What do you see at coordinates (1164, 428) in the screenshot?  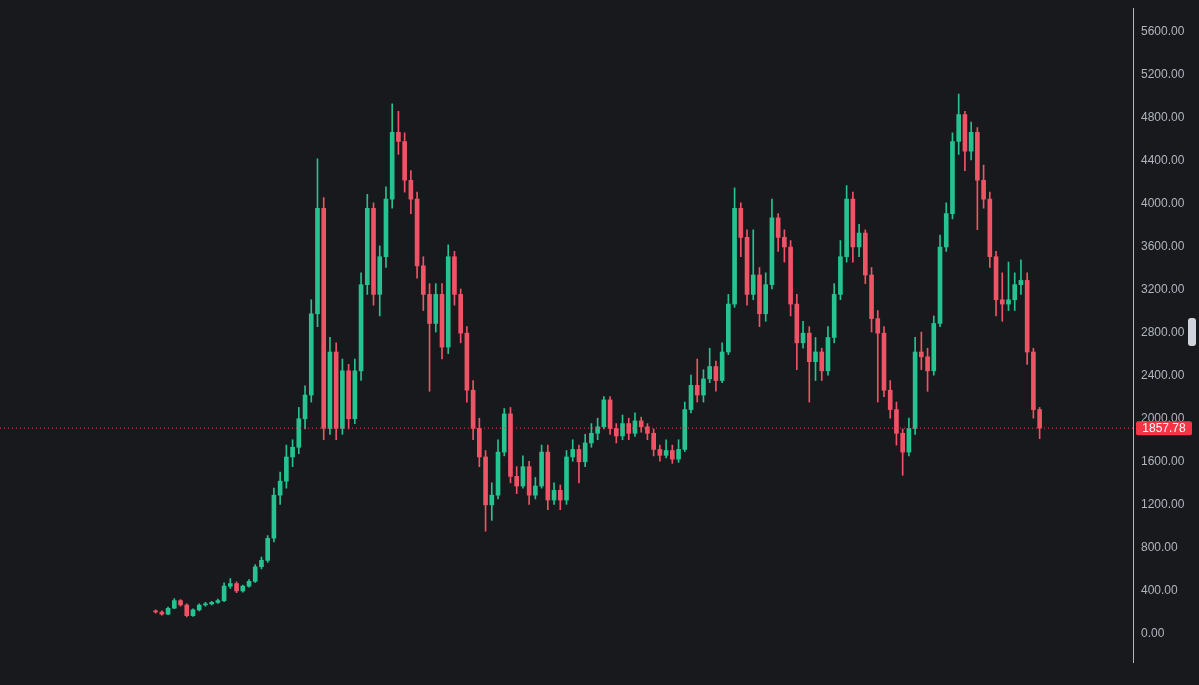 I see `ref-line-label: 1857.78` at bounding box center [1164, 428].